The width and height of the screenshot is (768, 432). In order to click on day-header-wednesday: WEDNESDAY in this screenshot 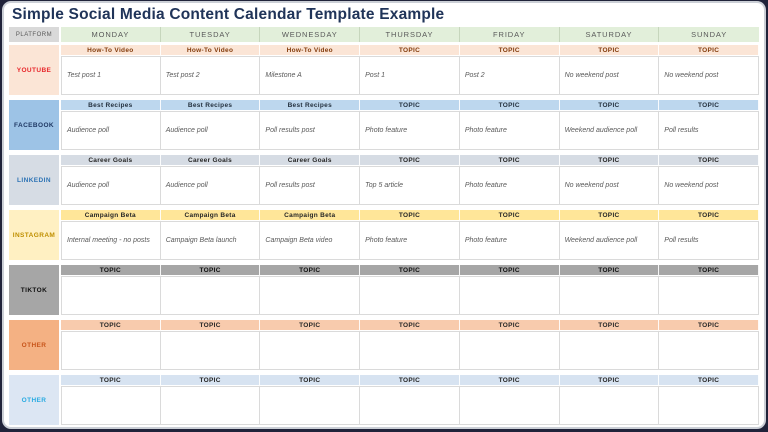, I will do `click(310, 34)`.